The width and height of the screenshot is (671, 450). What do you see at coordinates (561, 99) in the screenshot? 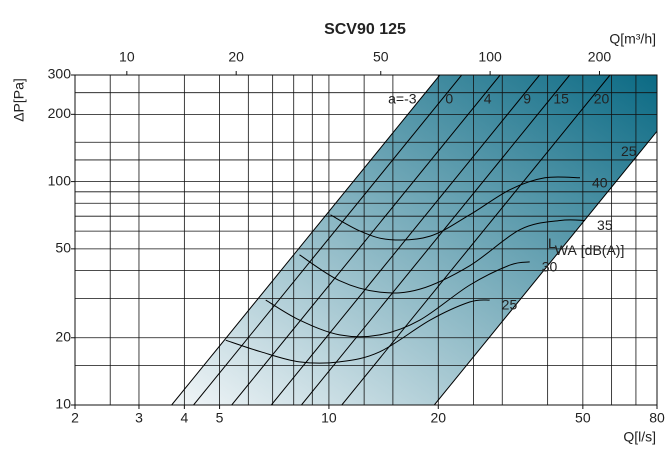
I see `damper-label: 15` at bounding box center [561, 99].